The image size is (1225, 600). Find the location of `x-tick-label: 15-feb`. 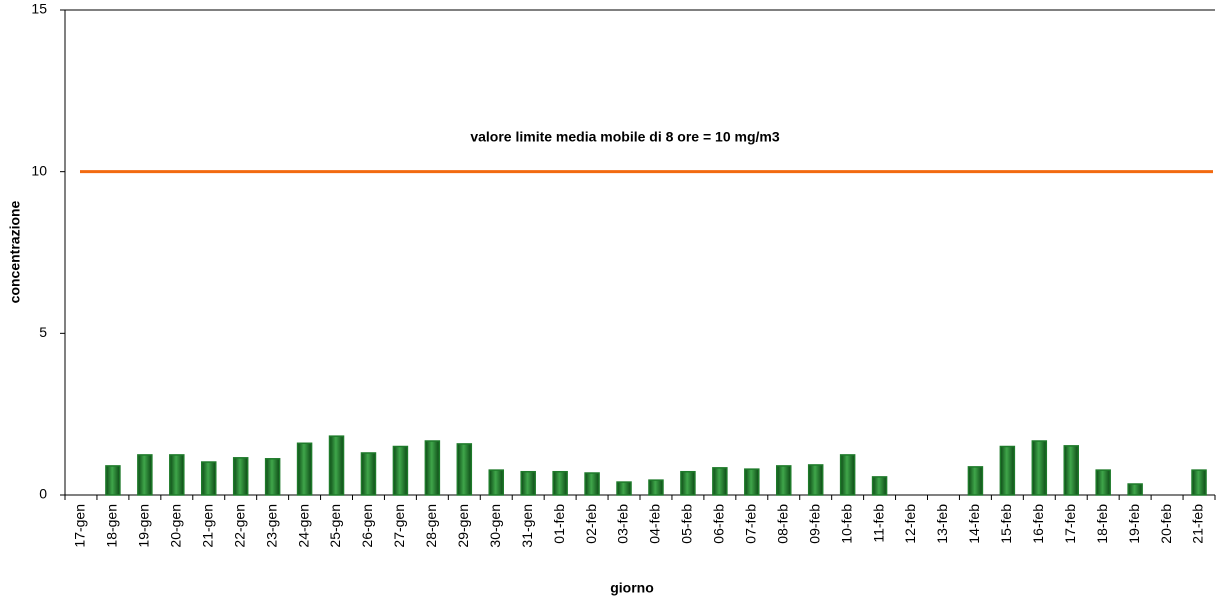

x-tick-label: 15-feb is located at coordinates (1006, 524).